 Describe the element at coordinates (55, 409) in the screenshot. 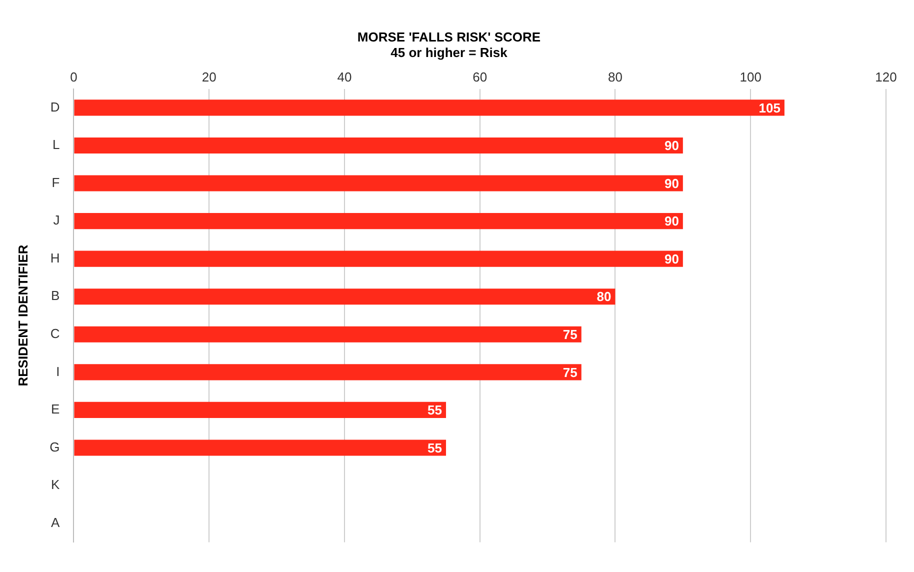

I see `y-tick-label: E` at that location.